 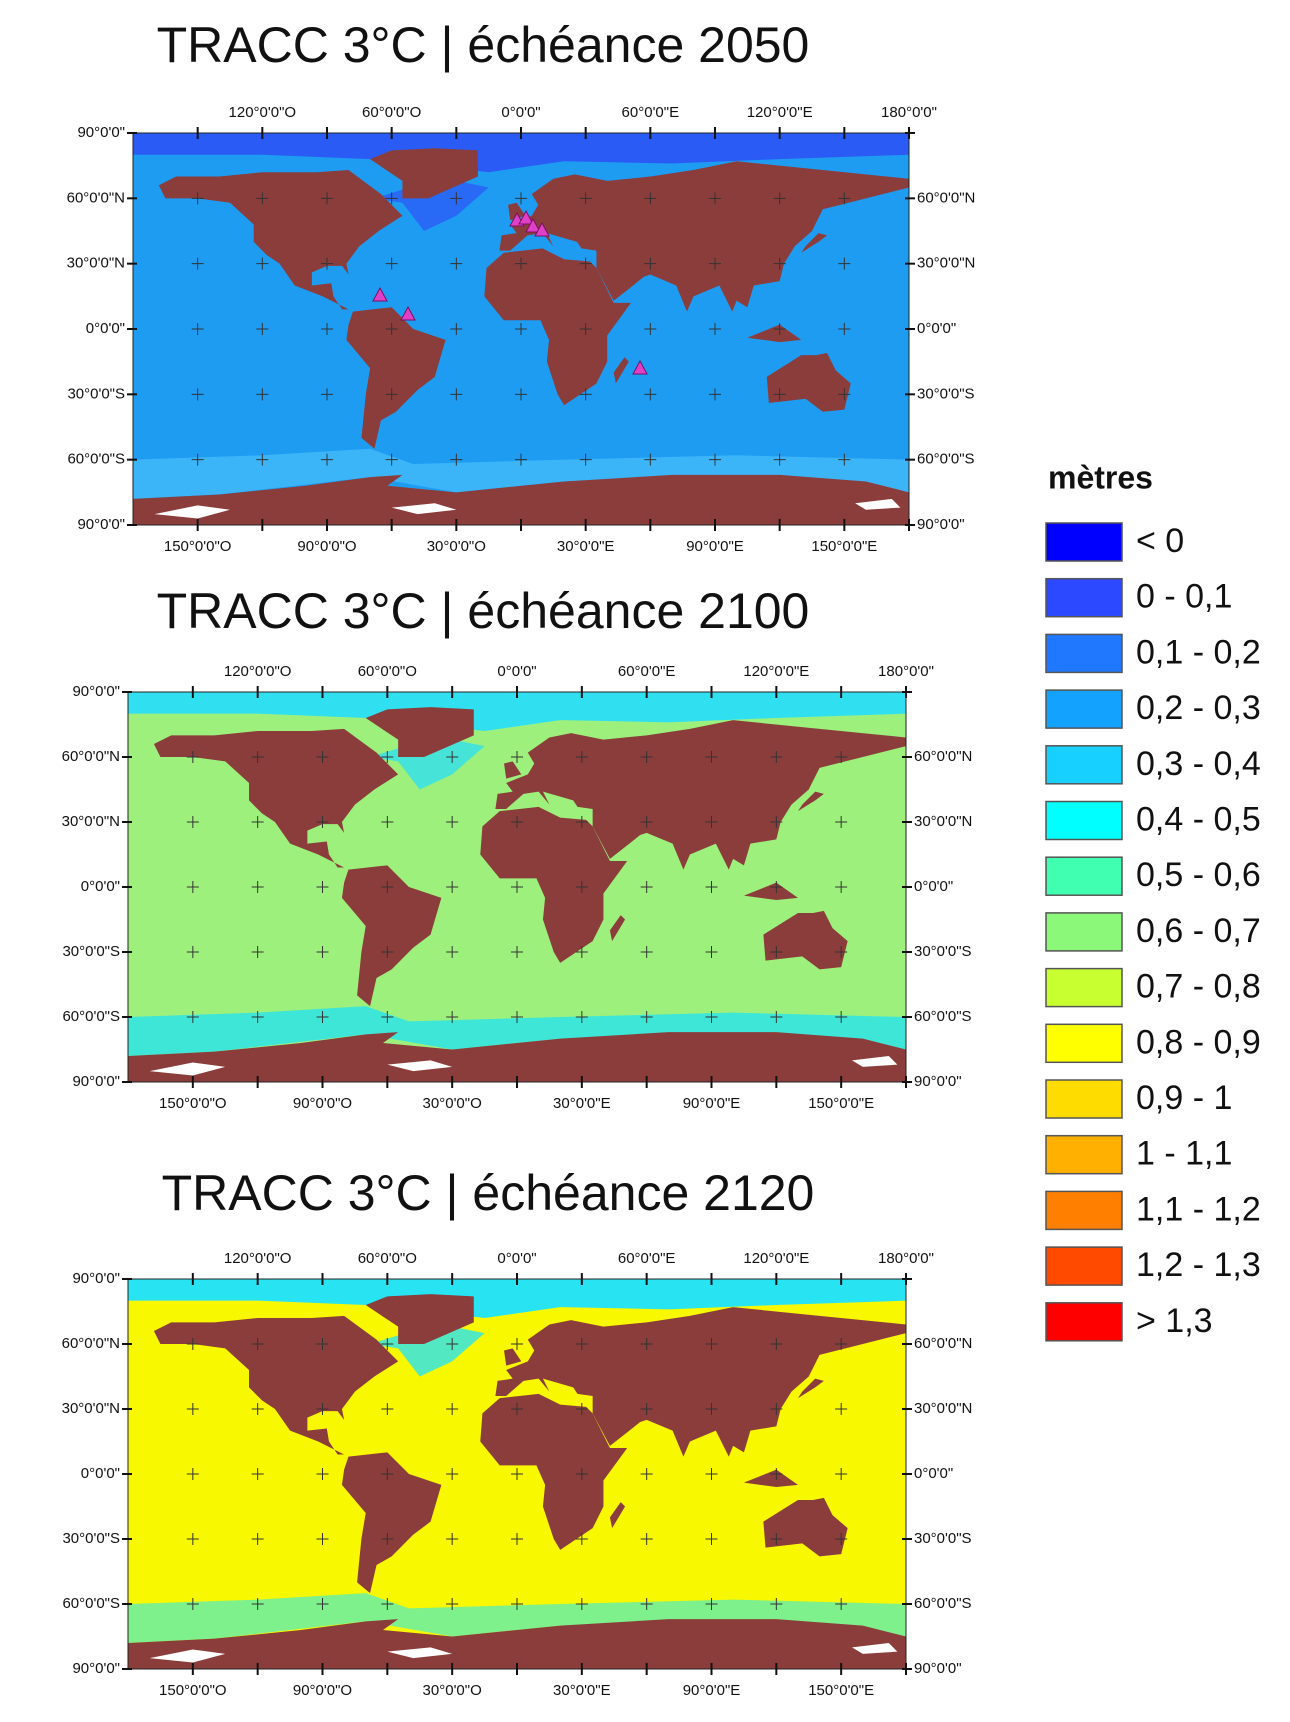 I want to click on axis-label: 120°0'0"E, so click(x=776, y=1258).